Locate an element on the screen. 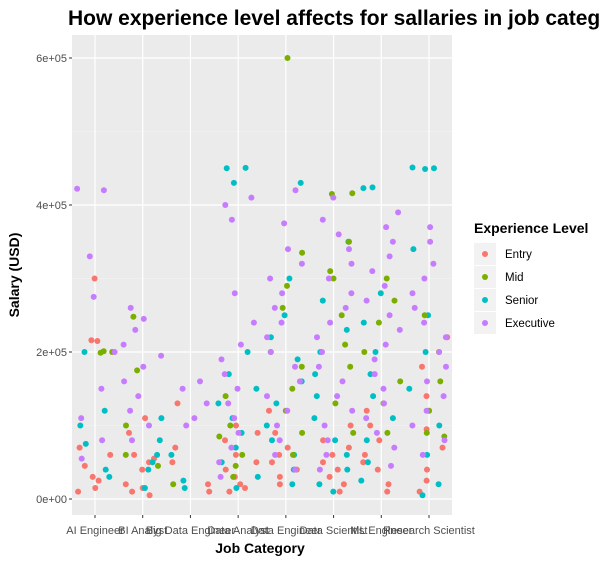  y-tick-label: 6e+05 is located at coordinates (51, 59).